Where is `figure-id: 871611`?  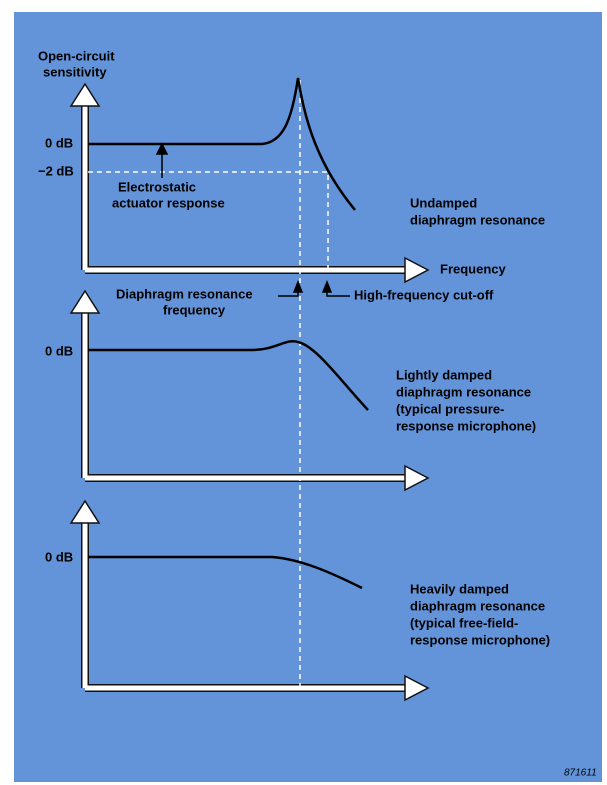
figure-id: 871611 is located at coordinates (580, 773).